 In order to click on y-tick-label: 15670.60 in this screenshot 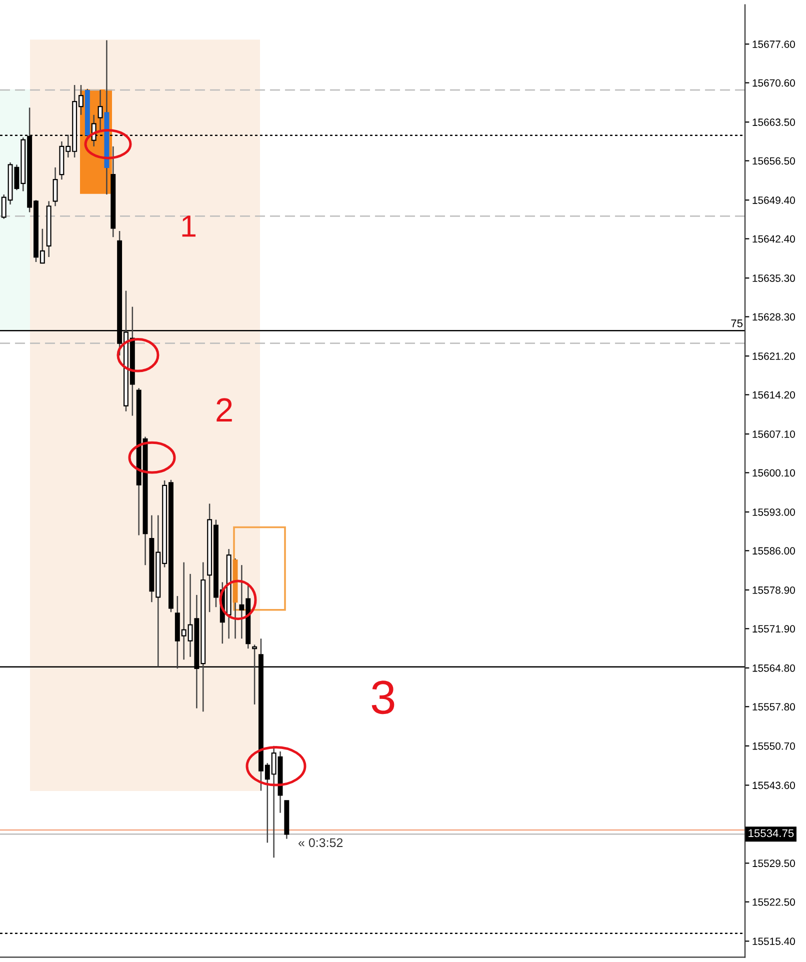, I will do `click(773, 83)`.